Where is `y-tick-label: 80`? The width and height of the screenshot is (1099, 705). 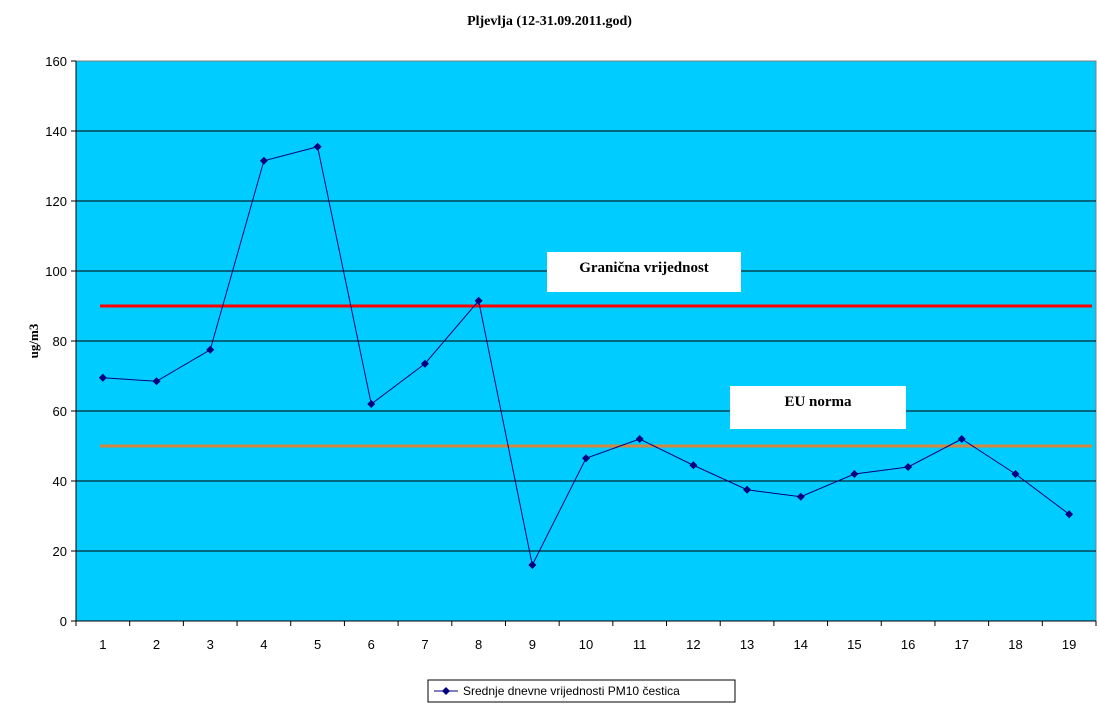 y-tick-label: 80 is located at coordinates (60, 341).